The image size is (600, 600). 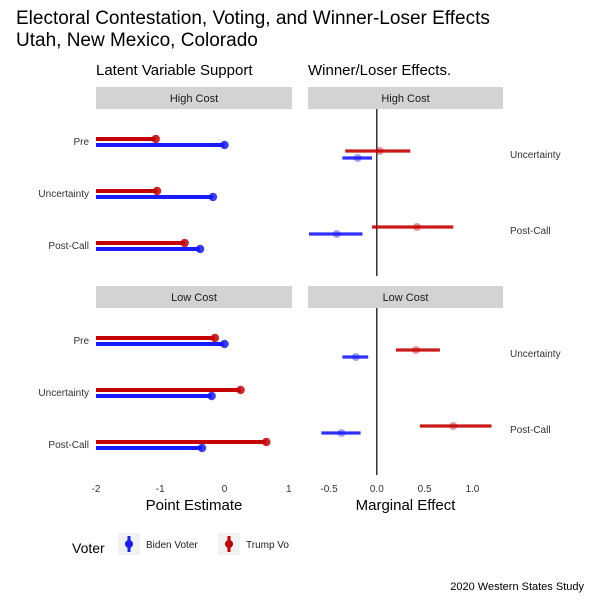 I want to click on left-x-tick-label: 0, so click(x=225, y=489).